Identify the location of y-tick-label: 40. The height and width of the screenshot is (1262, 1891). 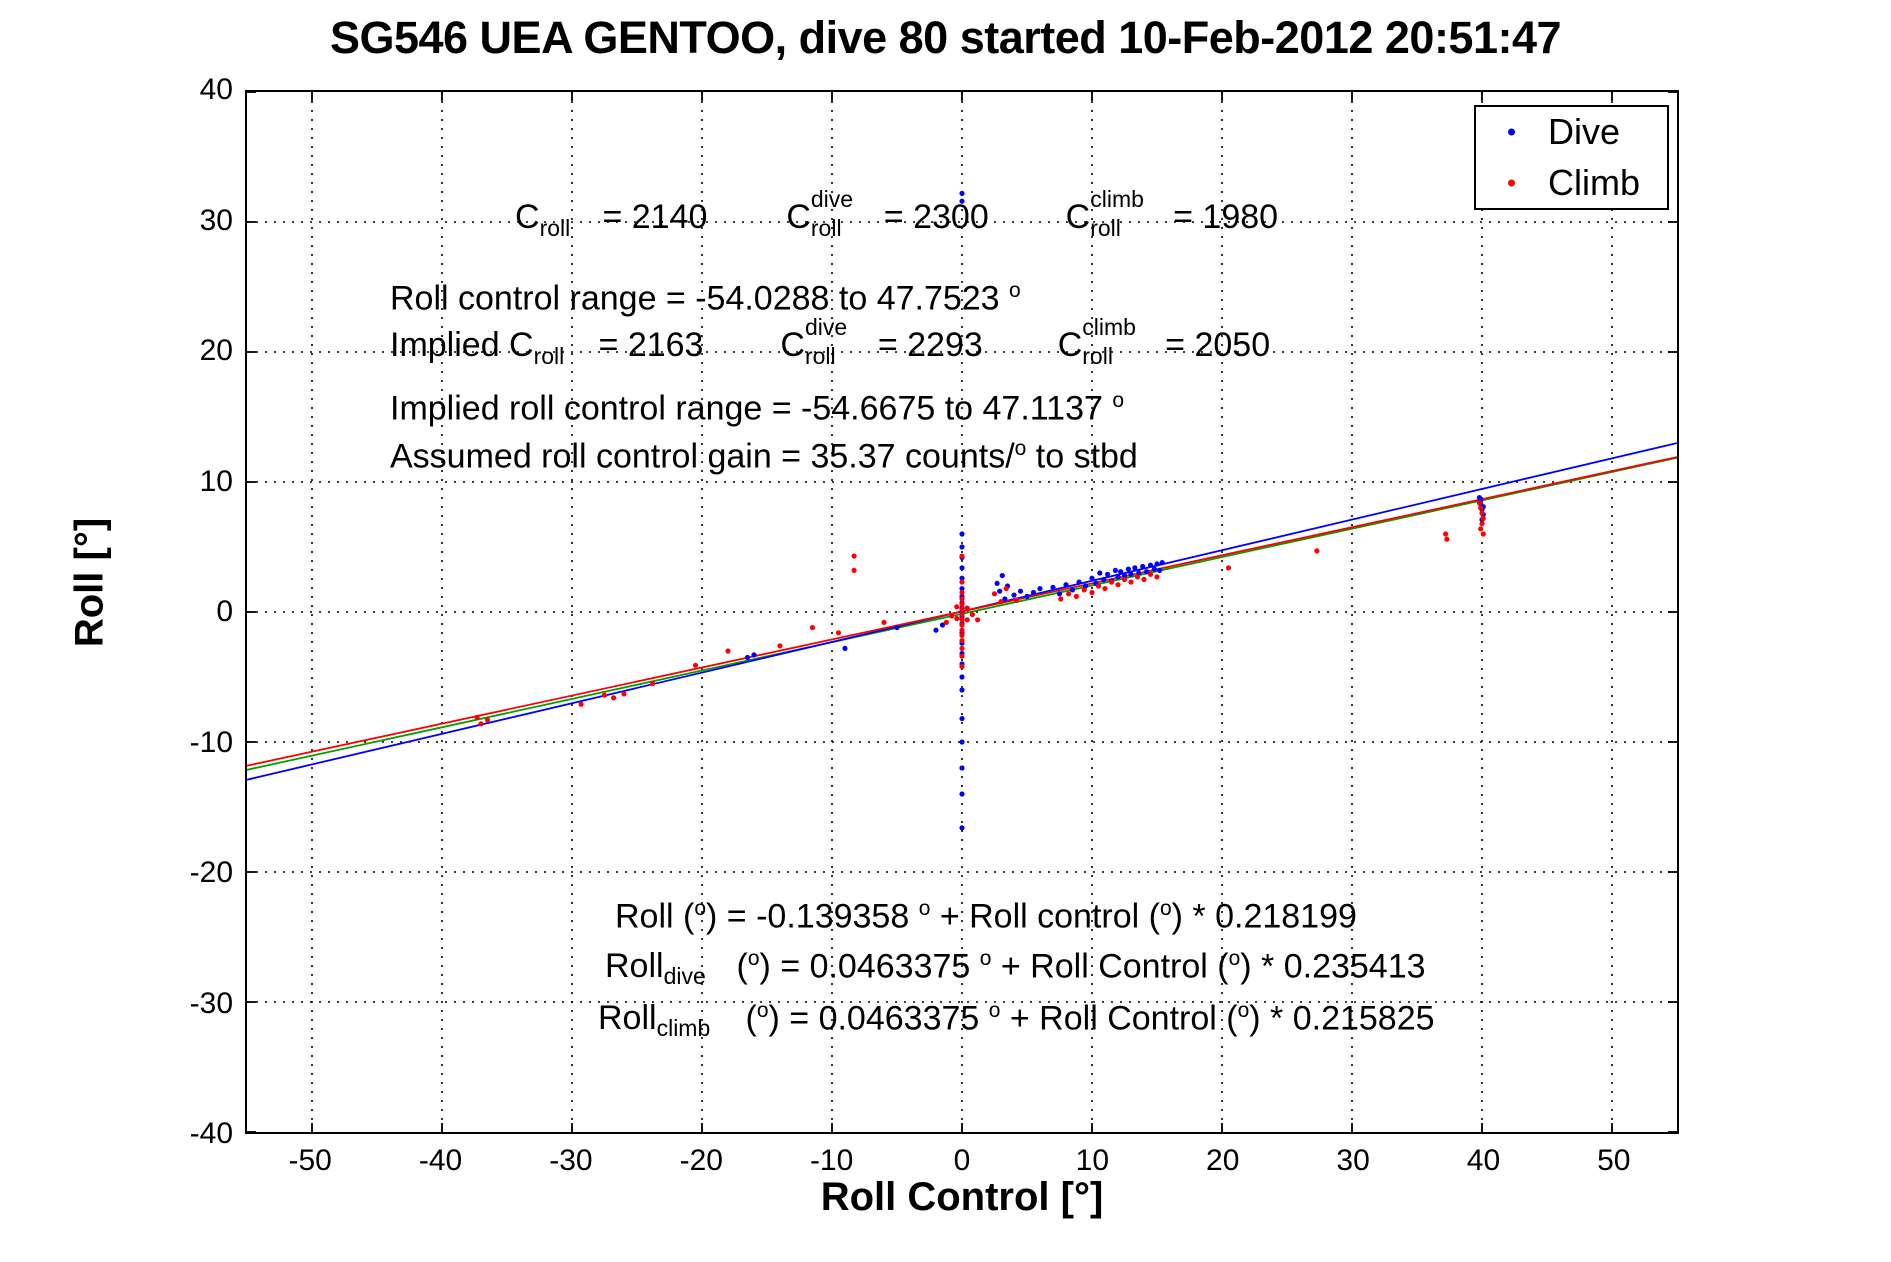
(216, 89).